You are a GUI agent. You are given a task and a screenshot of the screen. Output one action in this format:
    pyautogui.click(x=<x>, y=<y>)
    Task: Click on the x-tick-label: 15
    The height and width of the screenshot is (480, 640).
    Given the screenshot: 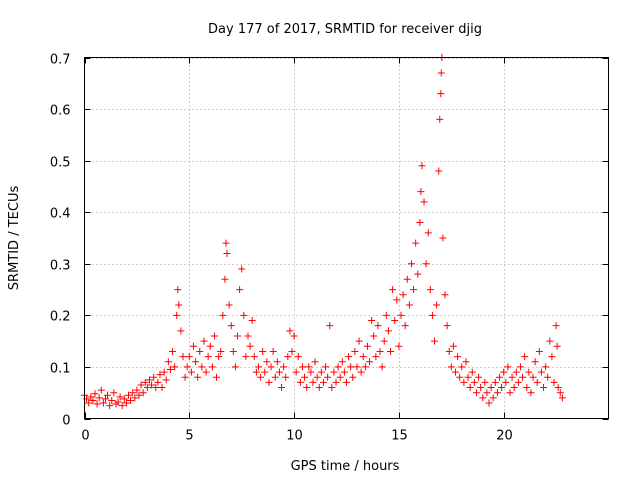 What is the action you would take?
    pyautogui.click(x=399, y=436)
    